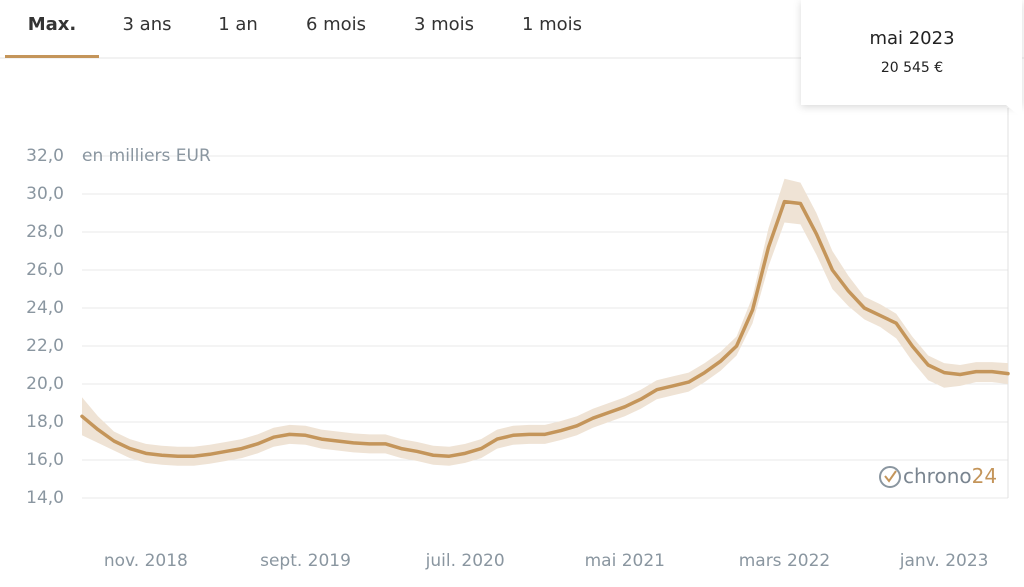 The width and height of the screenshot is (1024, 587). Describe the element at coordinates (1014, 111) in the screenshot. I see `tooltip-pointer` at that location.